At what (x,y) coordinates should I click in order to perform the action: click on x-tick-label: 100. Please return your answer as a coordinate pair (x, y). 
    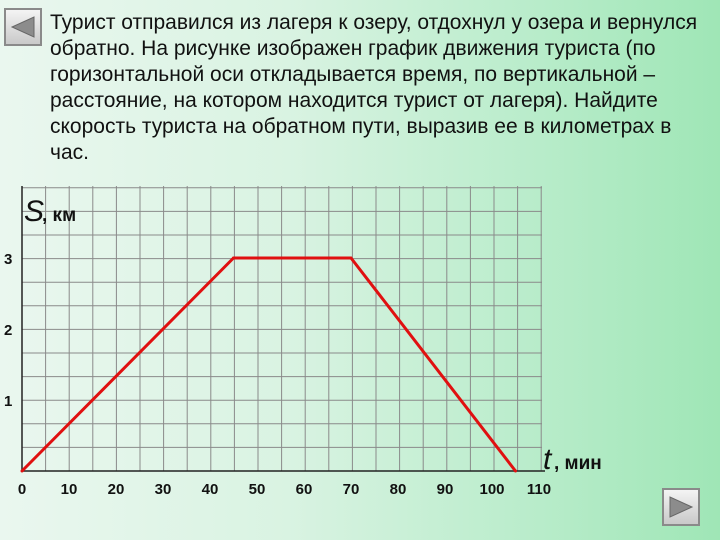
    Looking at the image, I should click on (491, 489).